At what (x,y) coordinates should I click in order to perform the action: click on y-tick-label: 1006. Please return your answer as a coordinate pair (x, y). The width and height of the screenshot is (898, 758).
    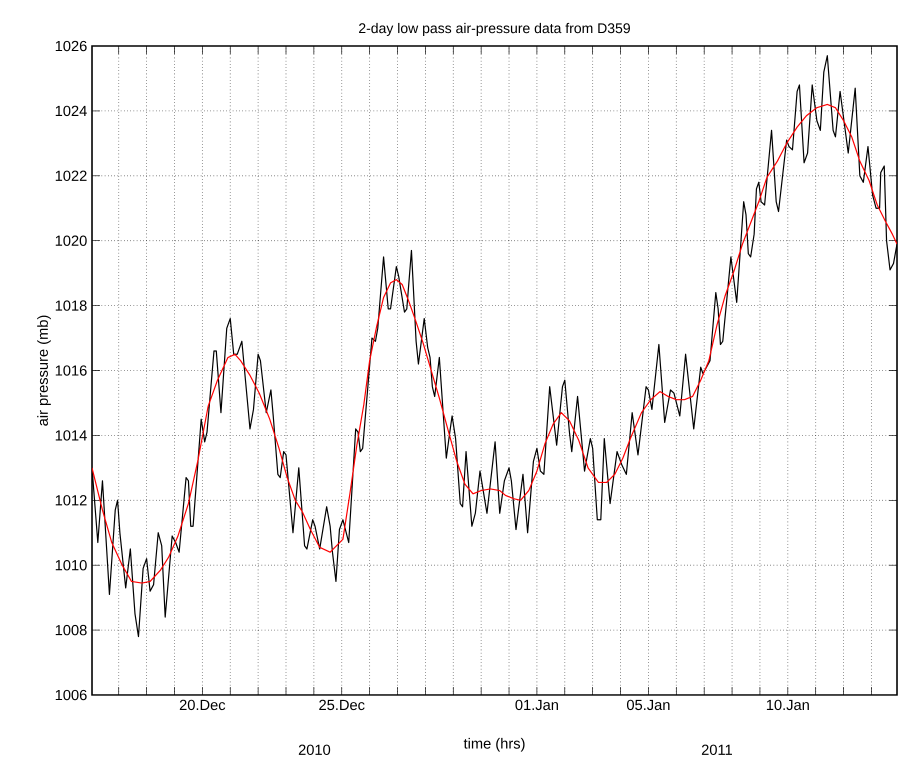
    Looking at the image, I should click on (71, 695).